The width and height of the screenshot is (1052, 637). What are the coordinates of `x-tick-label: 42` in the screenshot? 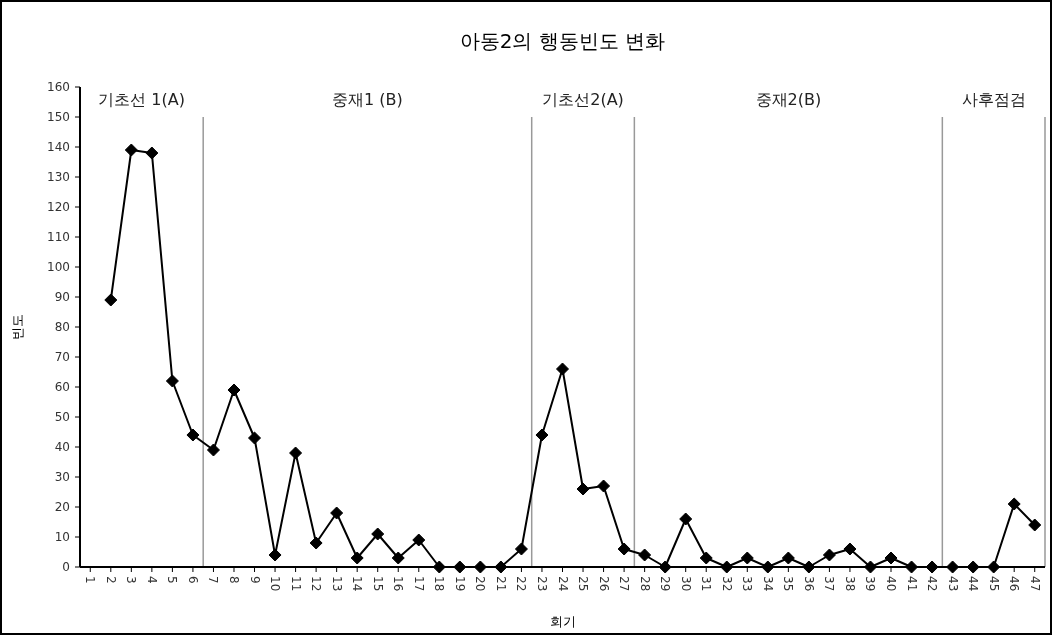 It's located at (932, 584).